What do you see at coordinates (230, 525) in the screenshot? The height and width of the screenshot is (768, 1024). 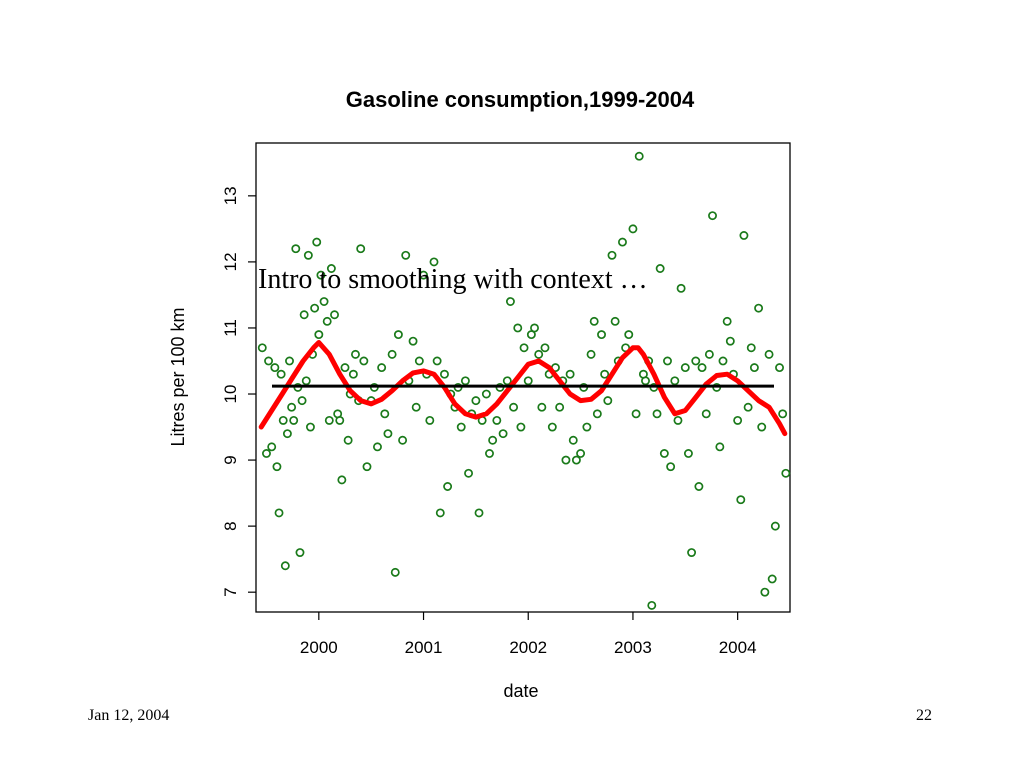 I see `y-tick-label: 8` at bounding box center [230, 525].